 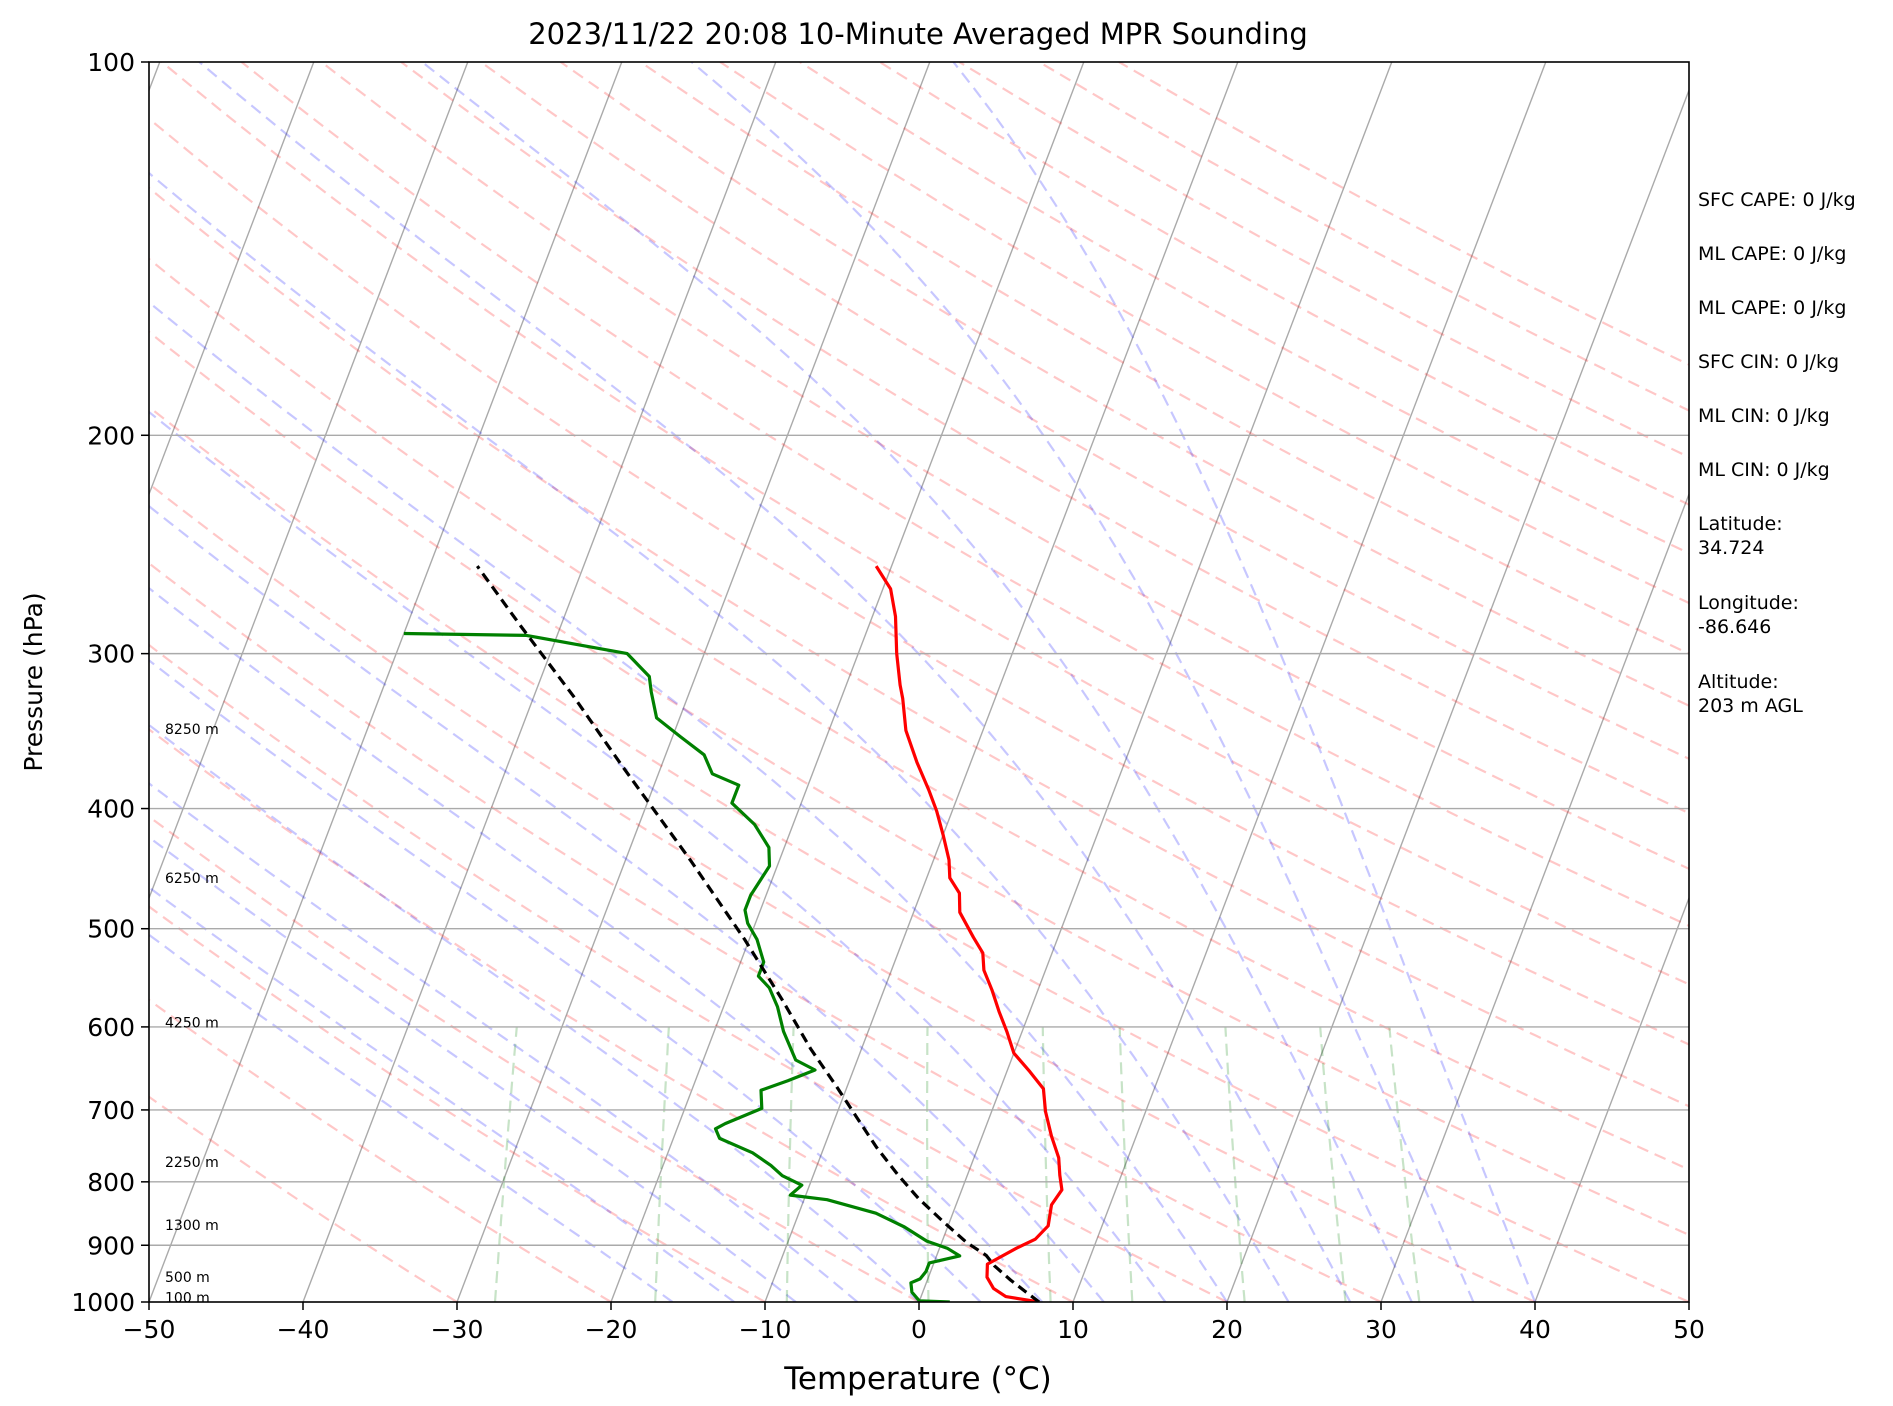 What do you see at coordinates (1748, 615) in the screenshot?
I see `longitude-text: Longitude: -86.646` at bounding box center [1748, 615].